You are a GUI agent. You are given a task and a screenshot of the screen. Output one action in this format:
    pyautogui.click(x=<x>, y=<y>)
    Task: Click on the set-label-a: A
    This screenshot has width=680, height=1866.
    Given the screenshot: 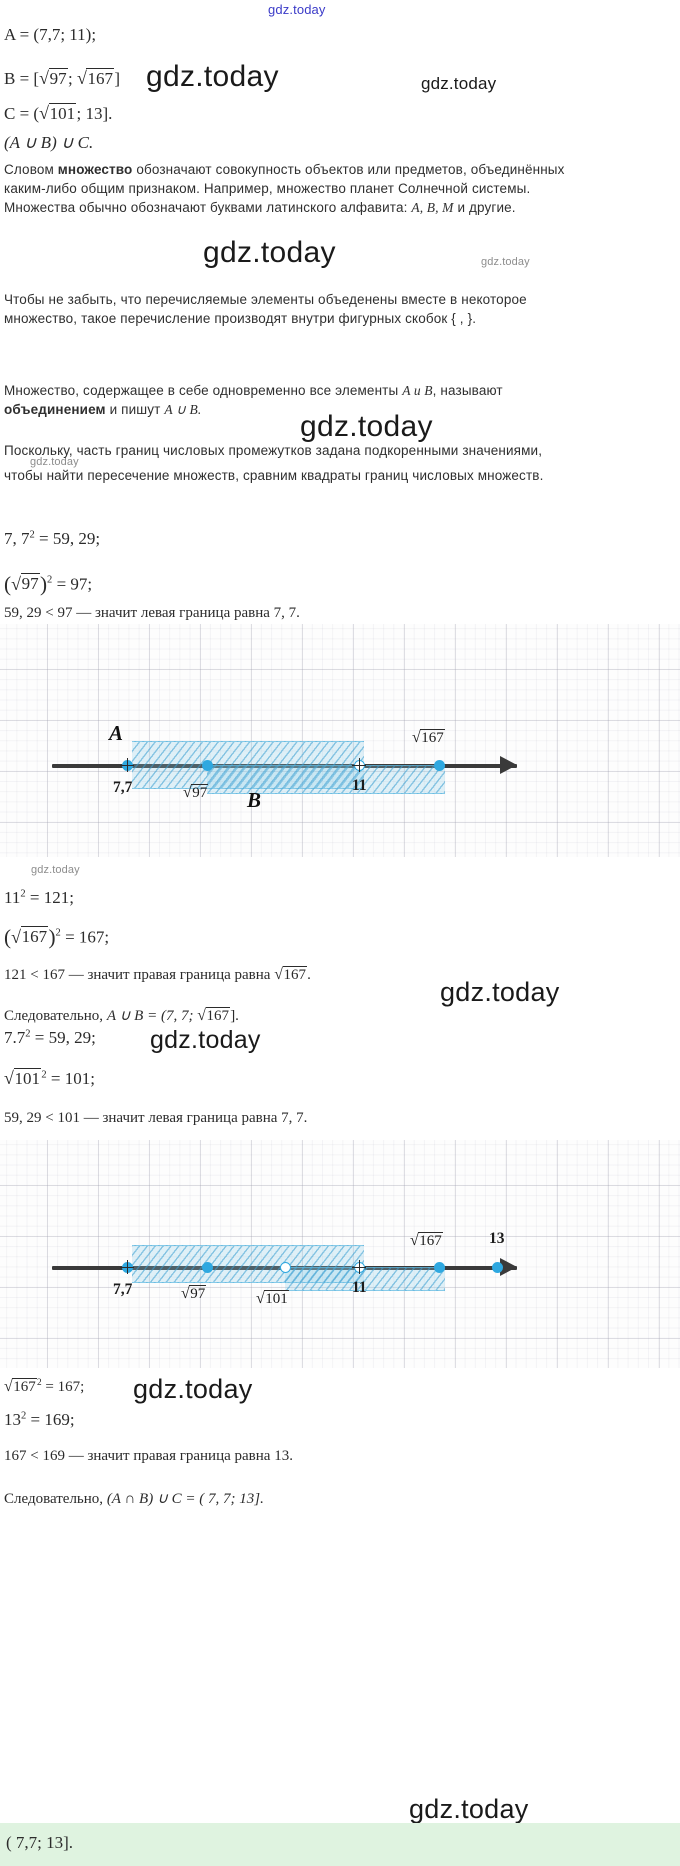 What is the action you would take?
    pyautogui.click(x=116, y=733)
    